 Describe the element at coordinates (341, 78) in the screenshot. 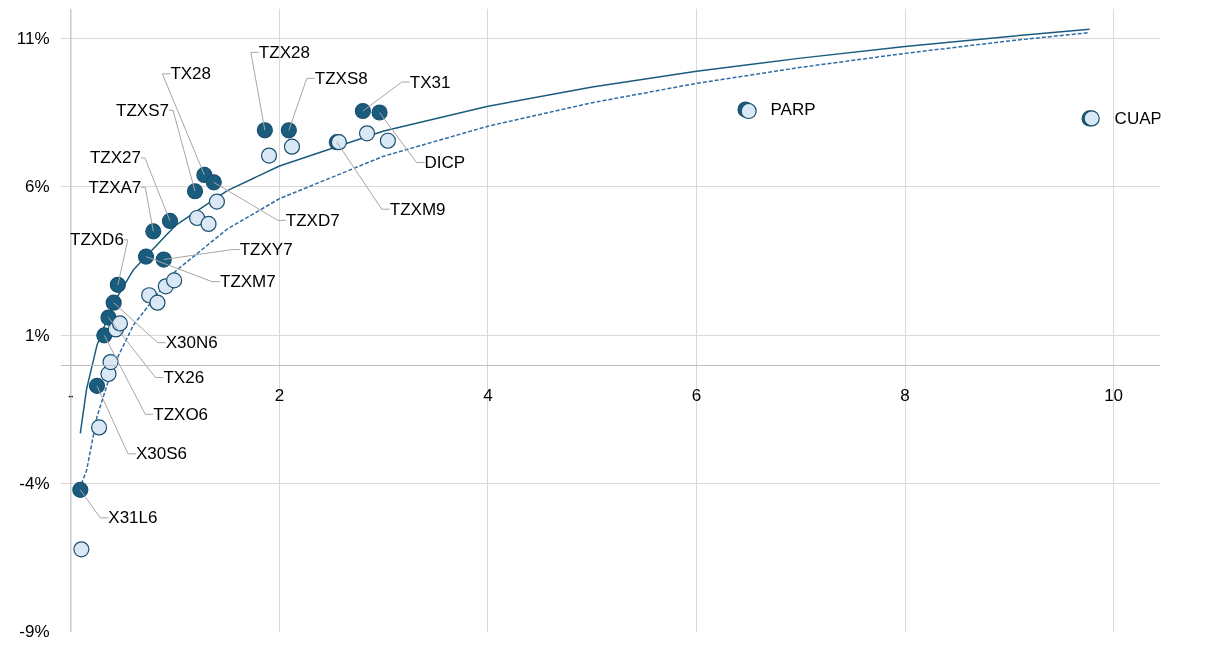

I see `annotation: TZXS8` at that location.